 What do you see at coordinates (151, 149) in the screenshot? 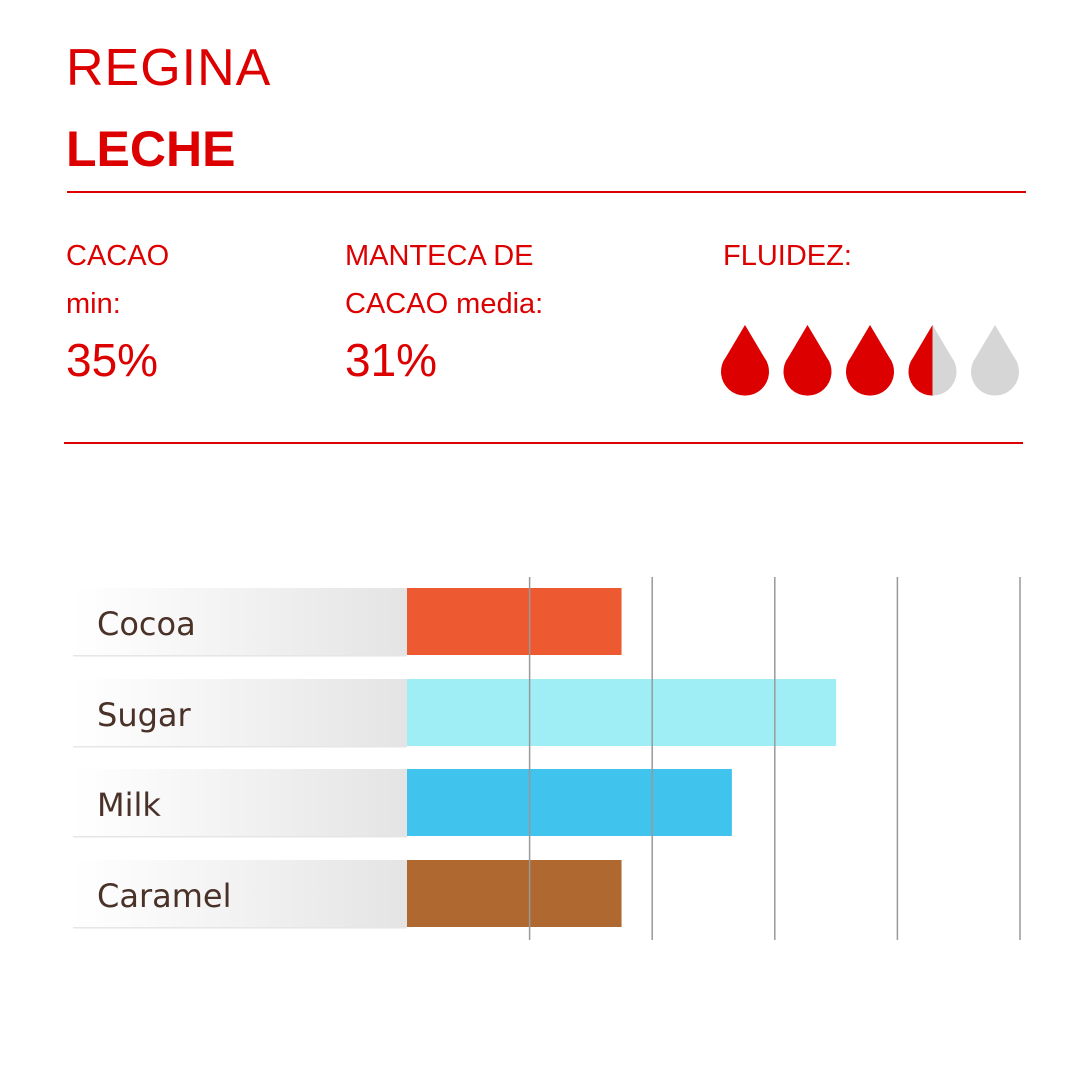
I see `product-name: LECHE` at bounding box center [151, 149].